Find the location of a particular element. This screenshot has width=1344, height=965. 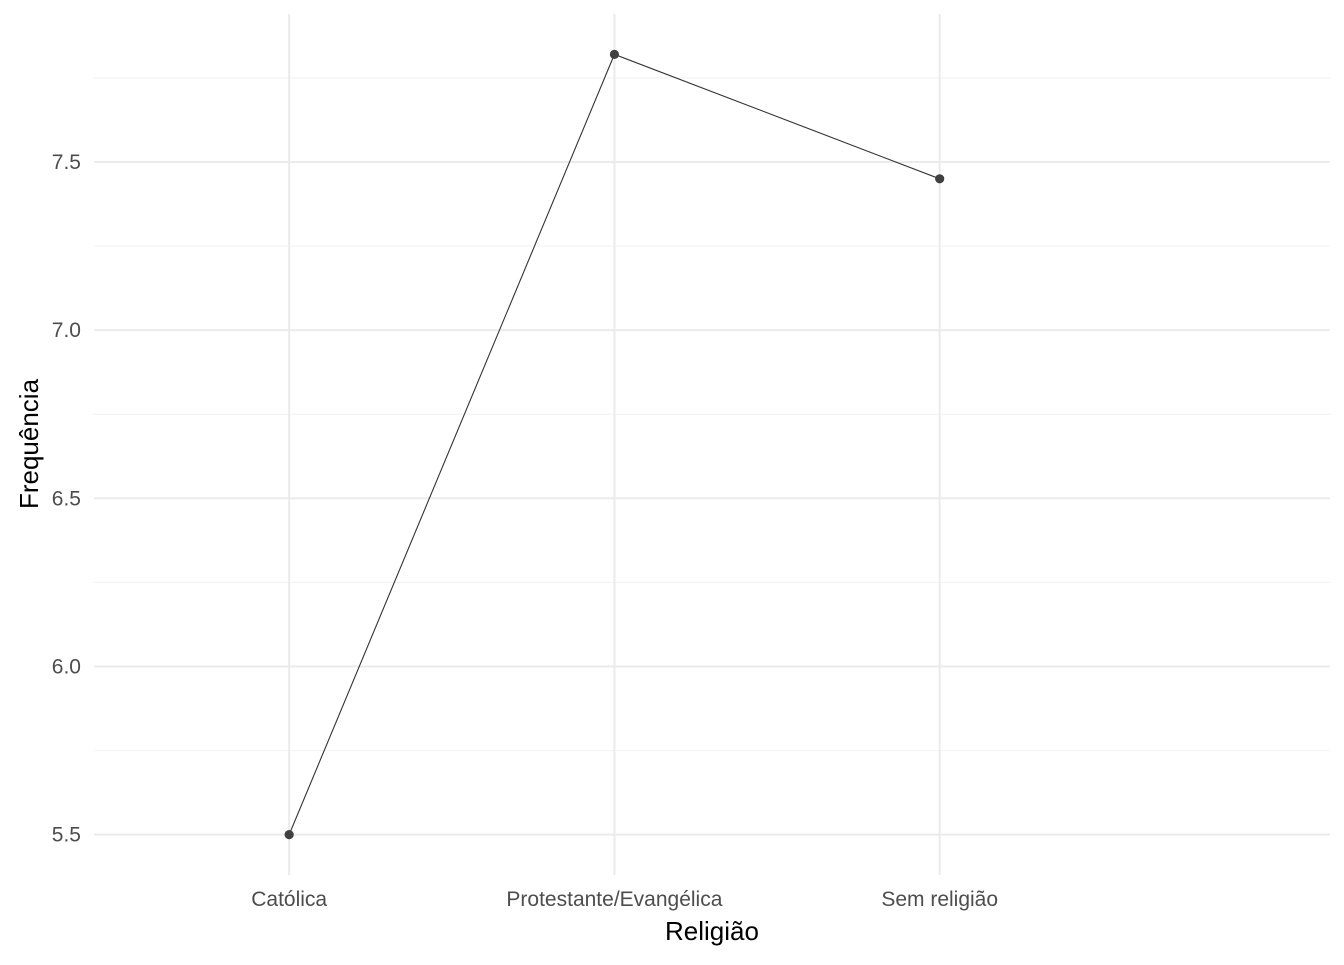

y-tick-label: 6.0 is located at coordinates (66, 666).